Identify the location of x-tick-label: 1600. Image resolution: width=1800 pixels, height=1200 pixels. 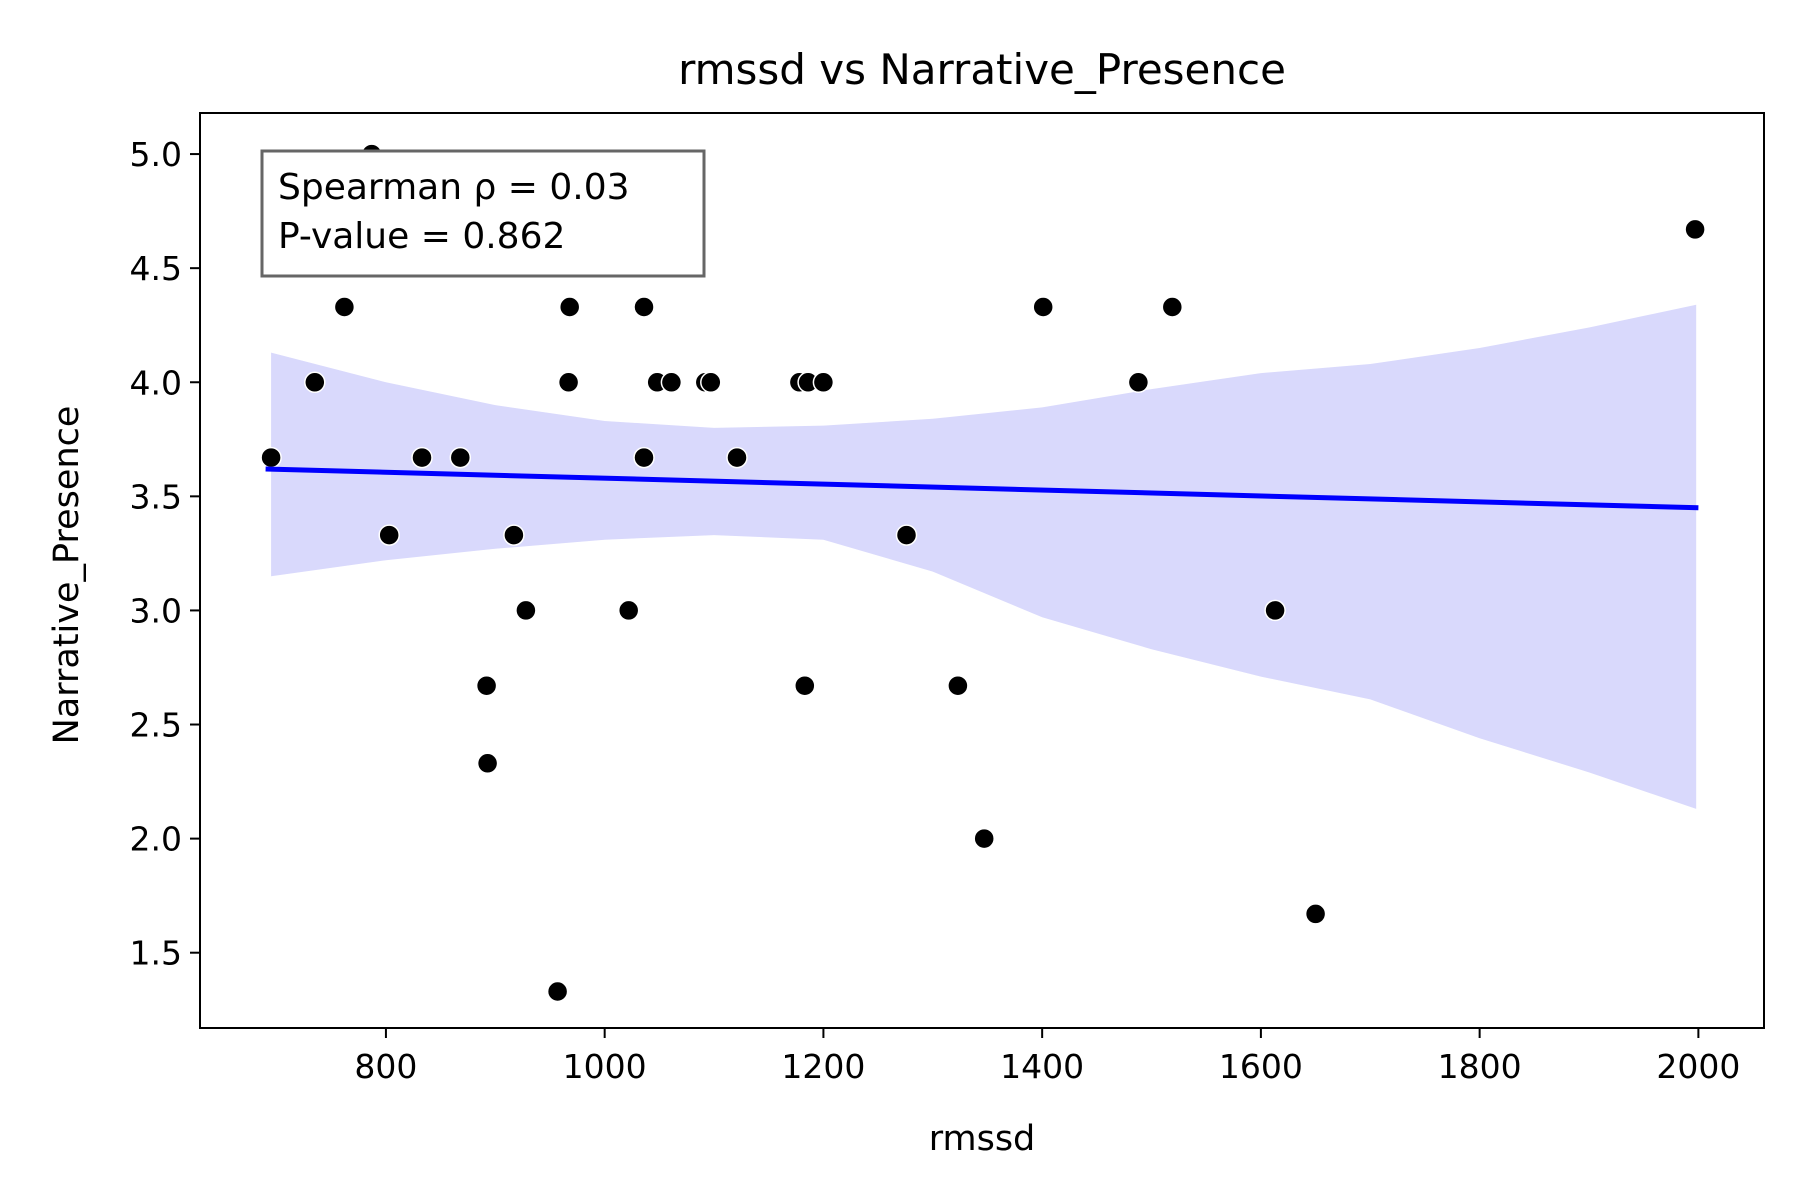
(1261, 1066).